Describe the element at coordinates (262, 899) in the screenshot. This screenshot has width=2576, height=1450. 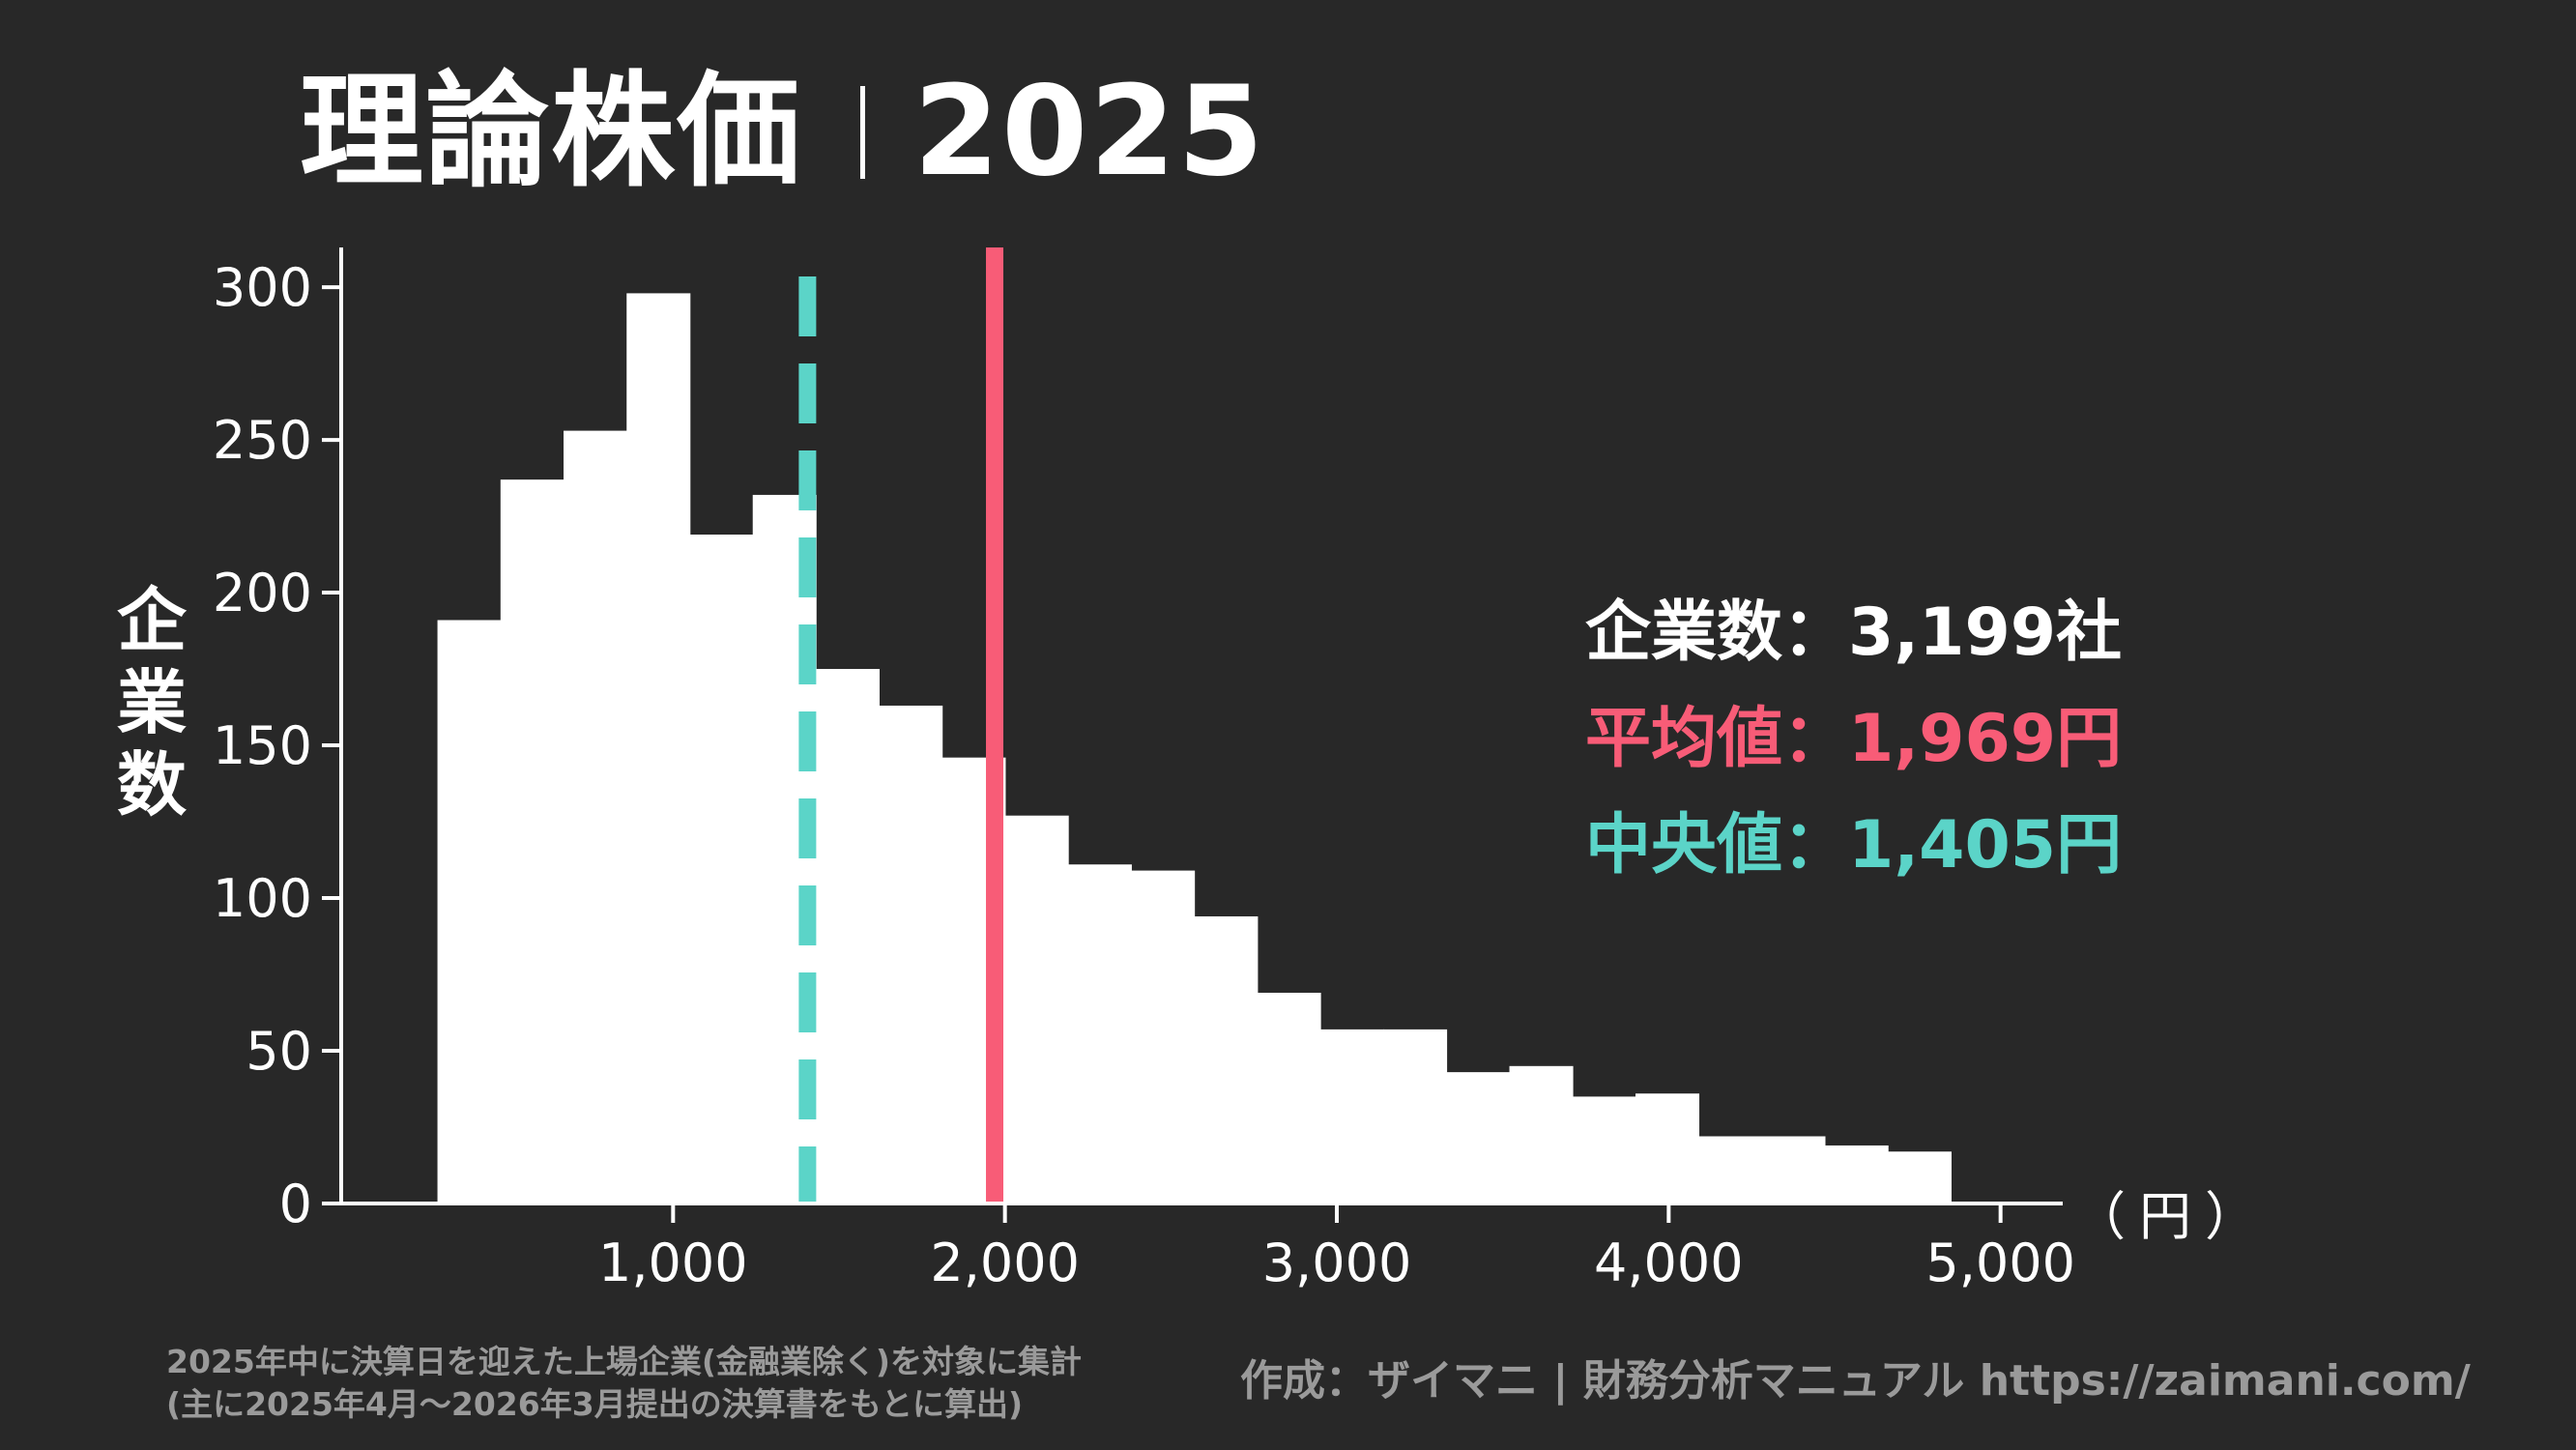
I see `y-tick-label: 100` at that location.